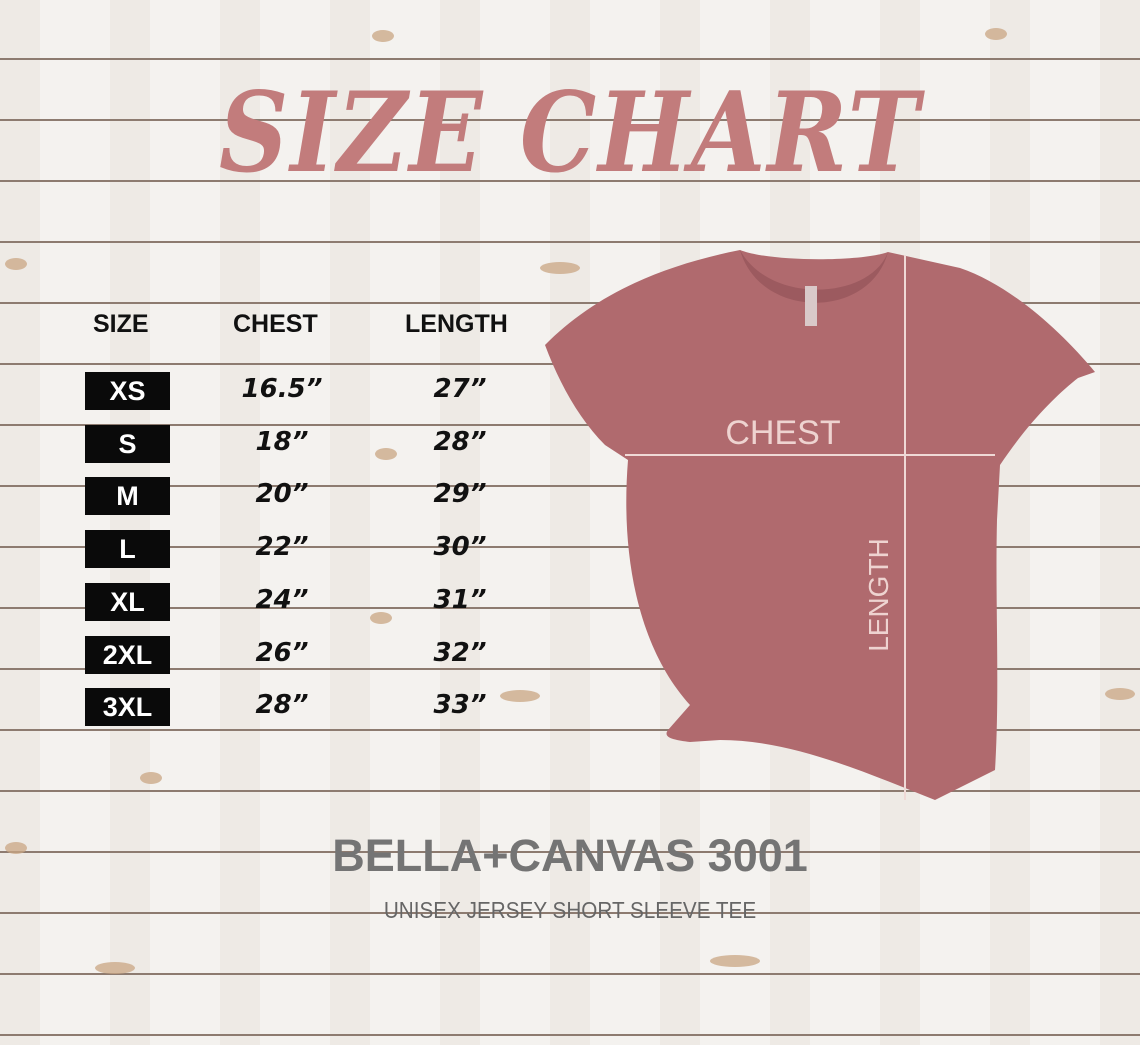  I want to click on size-row: 3XL 28” 33”, so click(305, 707).